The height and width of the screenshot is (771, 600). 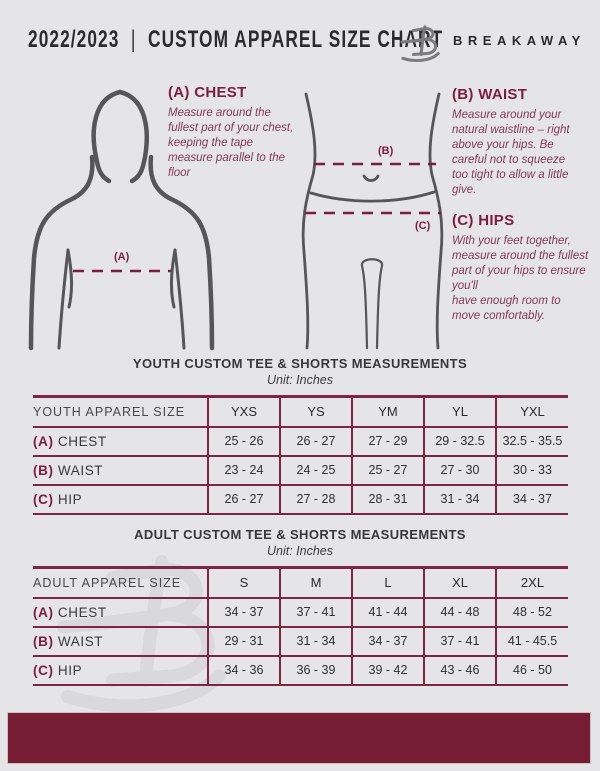 What do you see at coordinates (122, 257) in the screenshot?
I see `marker-a-label: (A)` at bounding box center [122, 257].